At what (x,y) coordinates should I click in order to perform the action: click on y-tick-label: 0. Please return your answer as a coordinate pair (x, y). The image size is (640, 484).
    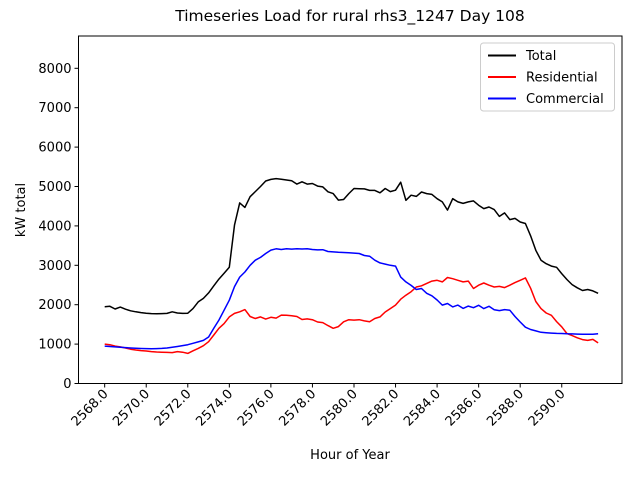
    Looking at the image, I should click on (67, 384).